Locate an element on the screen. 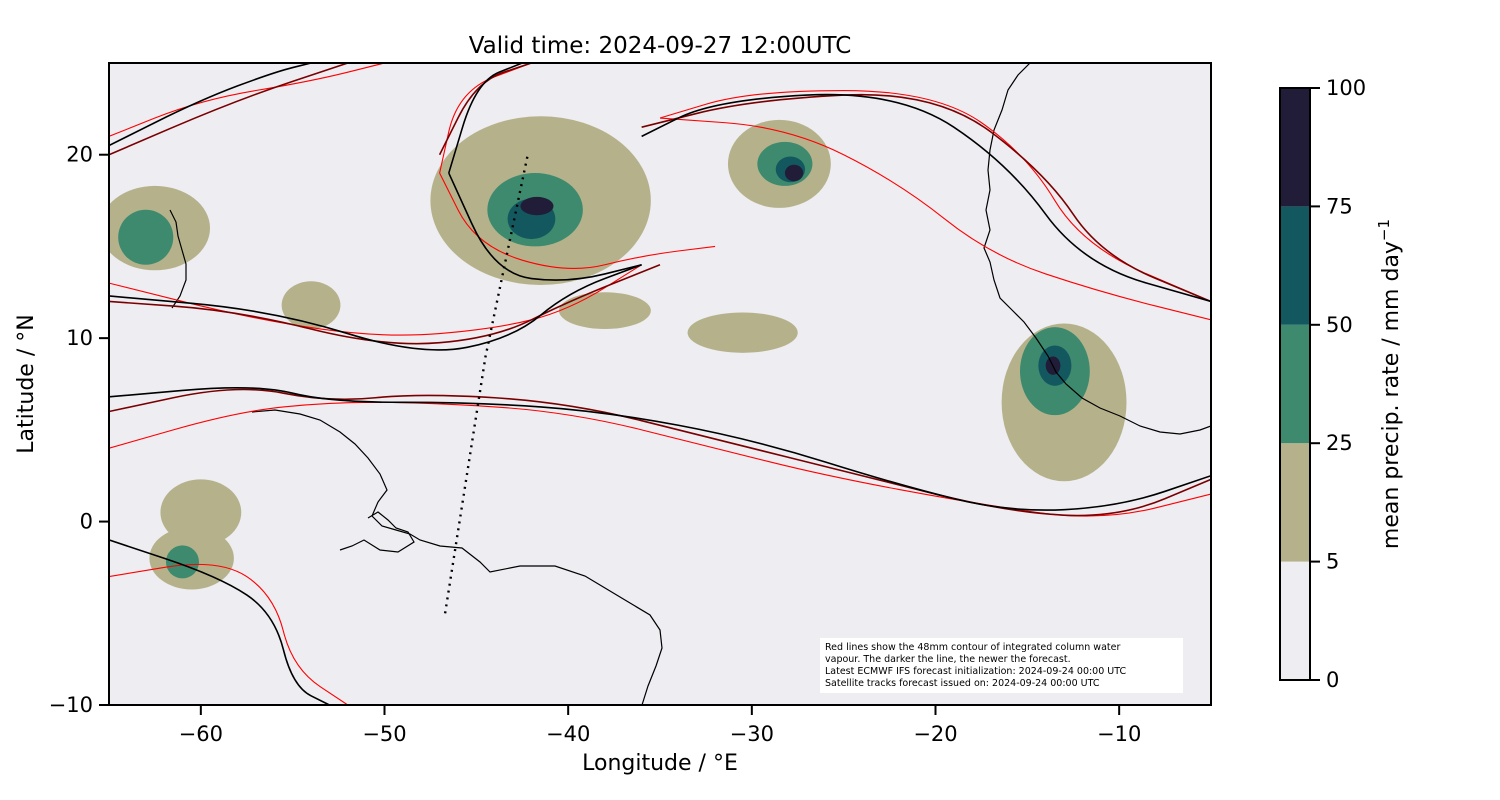  y-axis: −10 0 10 20 is located at coordinates (79, 430).